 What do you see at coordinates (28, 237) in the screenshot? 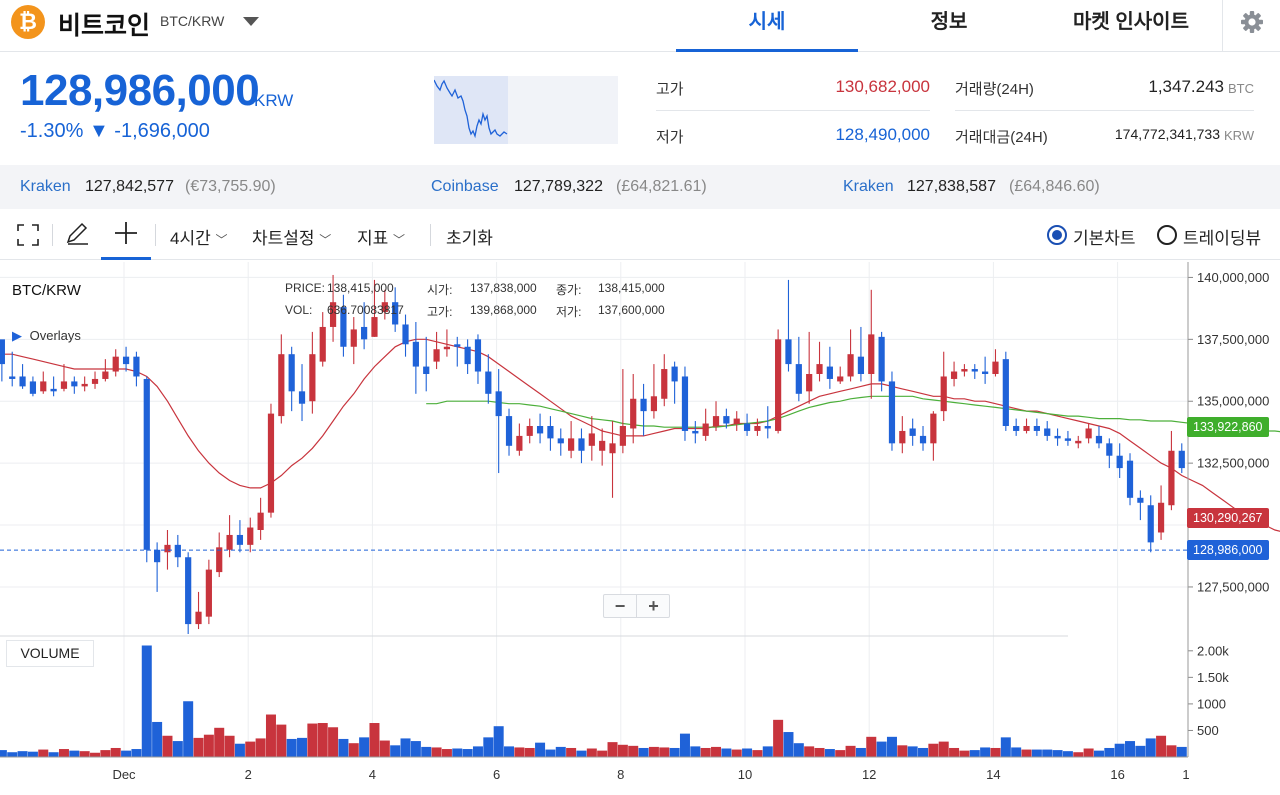
I see `fullscreen-icon` at bounding box center [28, 237].